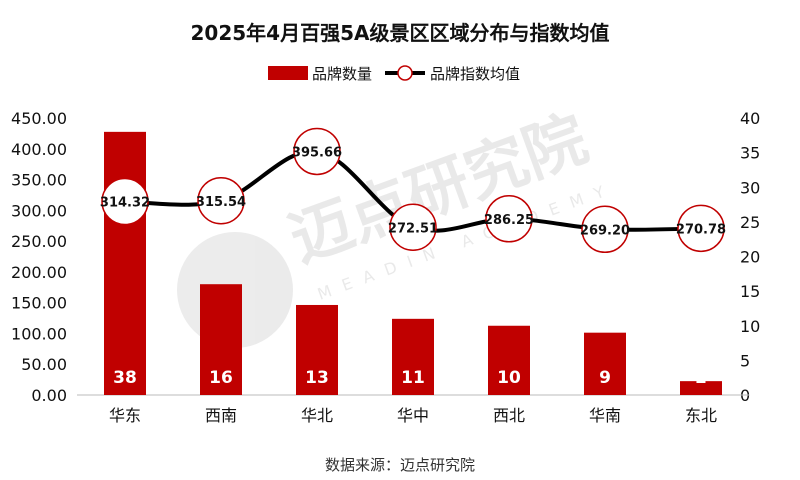 This screenshot has width=800, height=480. I want to click on left-tick-label: 250.00, so click(39, 241).